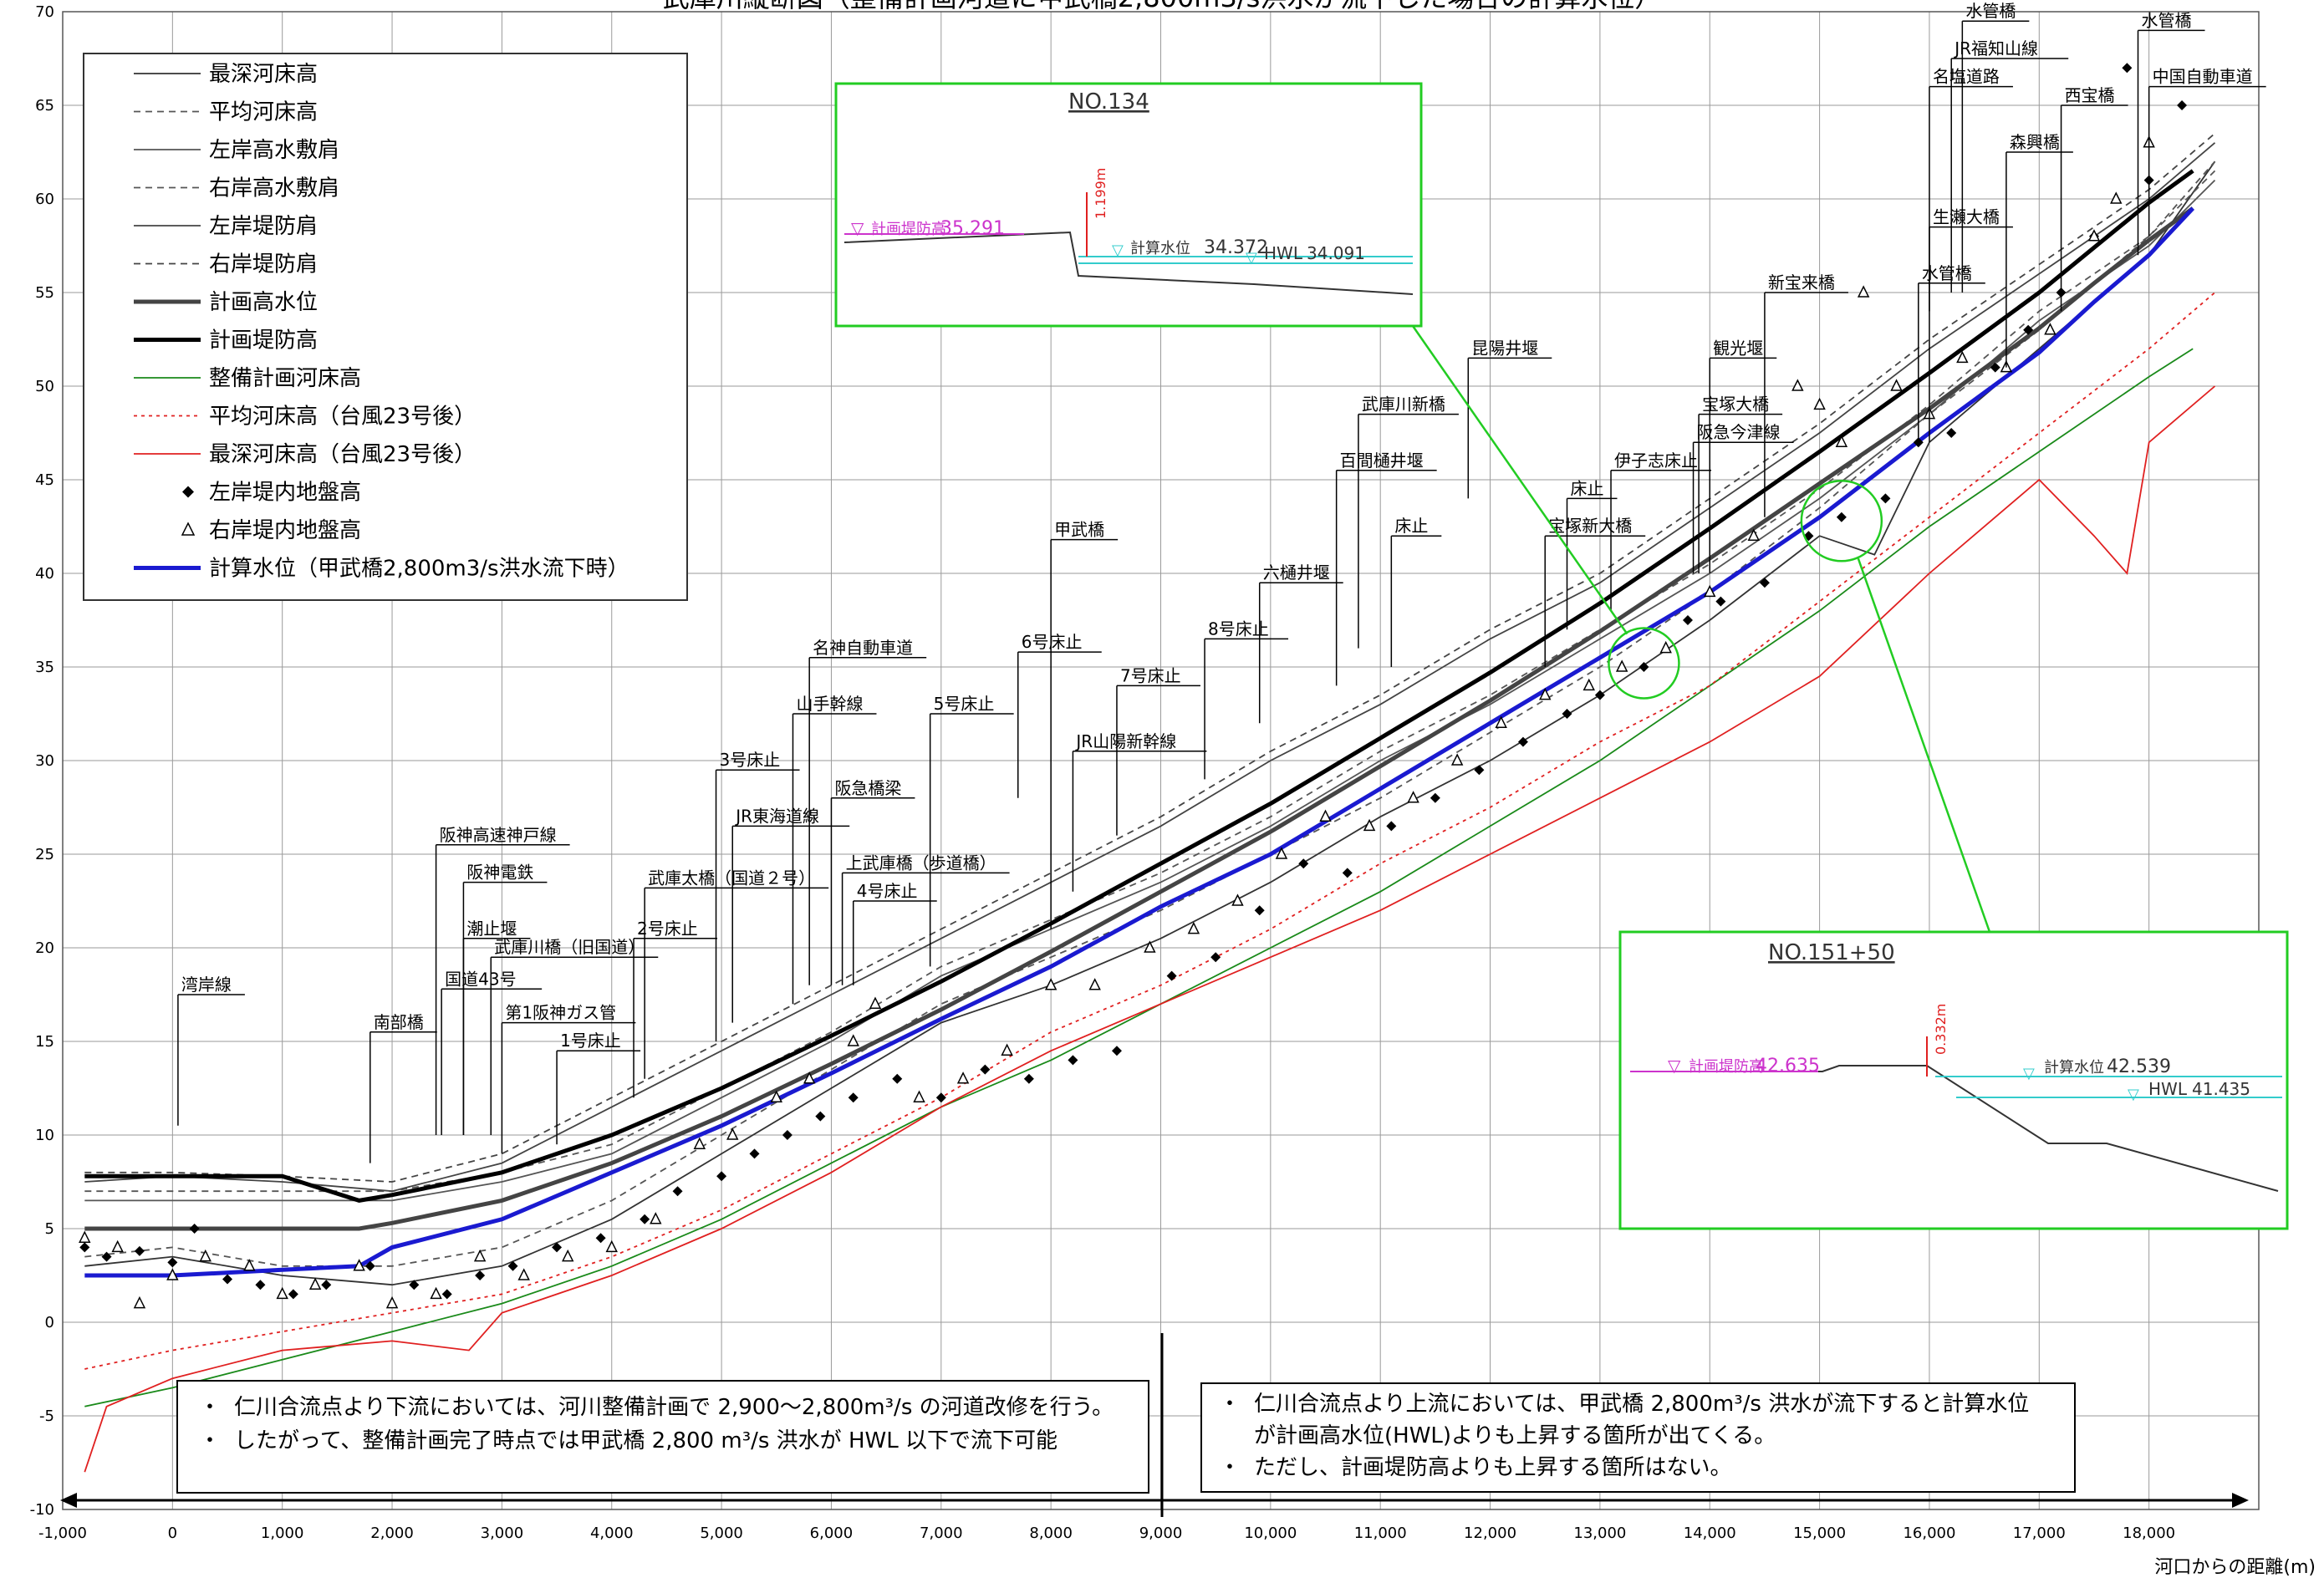 The image size is (2324, 1578). Describe the element at coordinates (2240, 1501) in the screenshot. I see `extent-arrow-right-head` at that location.